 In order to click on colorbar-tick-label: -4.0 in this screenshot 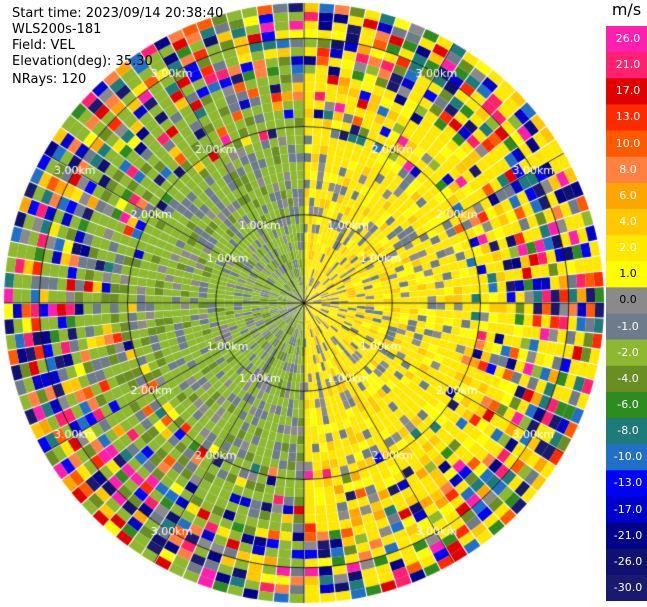, I will do `click(628, 378)`.